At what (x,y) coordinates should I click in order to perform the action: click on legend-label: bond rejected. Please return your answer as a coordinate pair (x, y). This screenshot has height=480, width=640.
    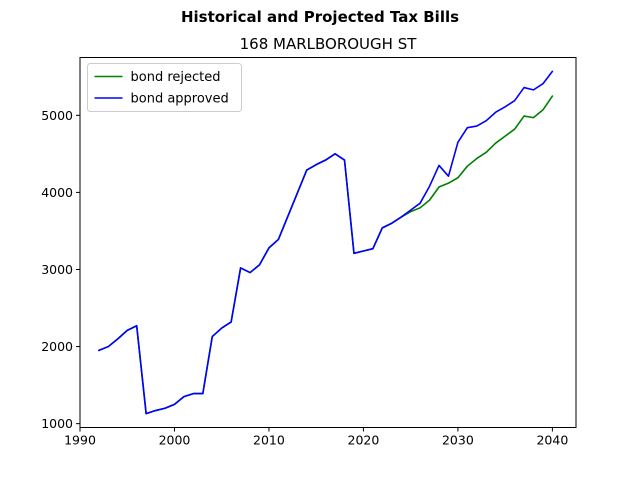
    Looking at the image, I should click on (176, 77).